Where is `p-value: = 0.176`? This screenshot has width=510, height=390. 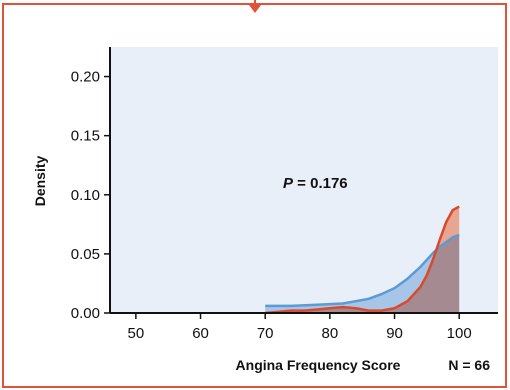 p-value: = 0.176 is located at coordinates (320, 183).